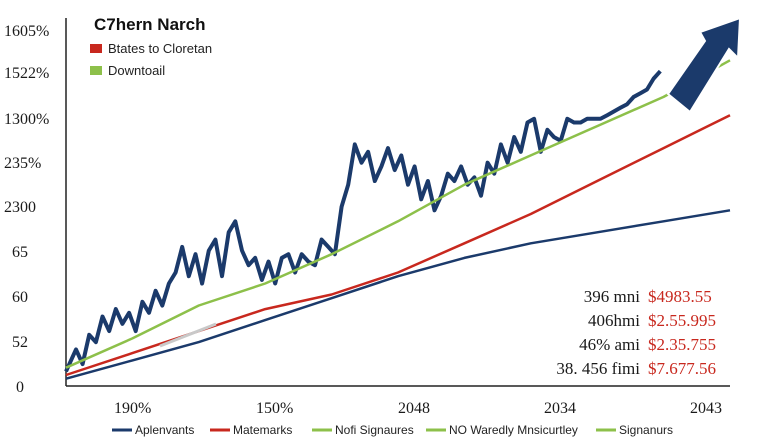 This screenshot has height=448, width=768. I want to click on annotation-label: 38. 456 fimi, so click(598, 368).